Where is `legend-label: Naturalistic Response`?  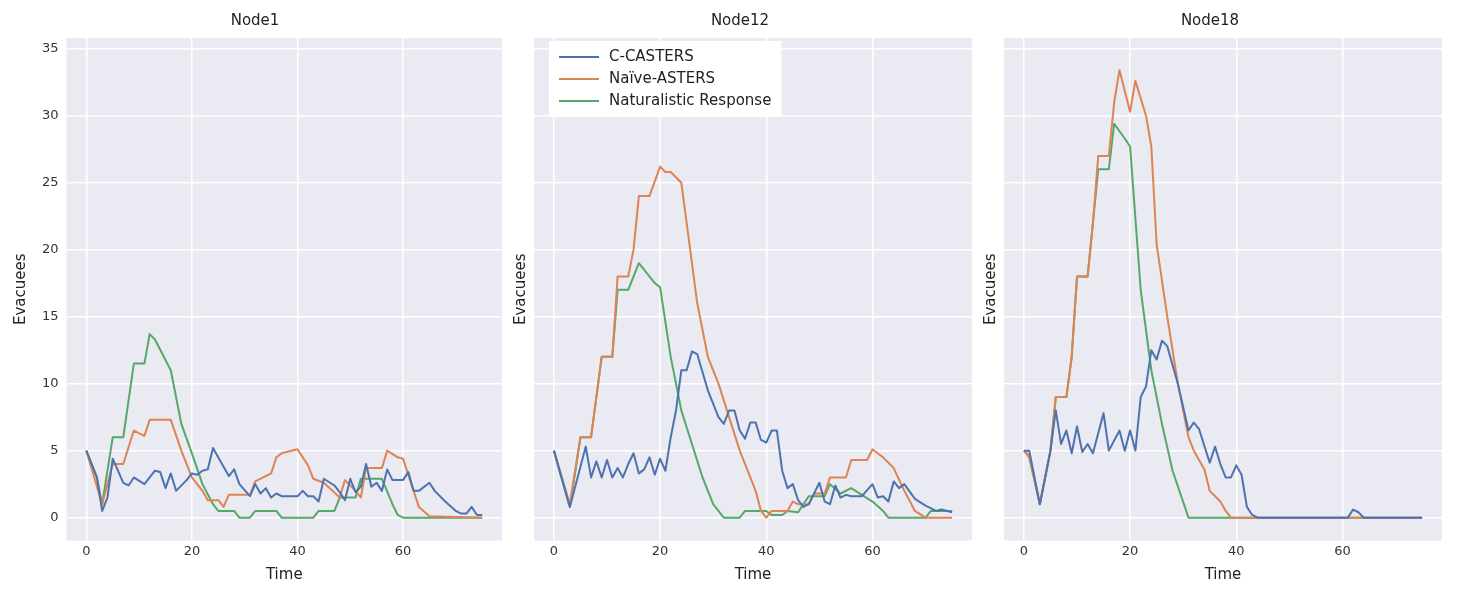 legend-label: Naturalistic Response is located at coordinates (690, 99).